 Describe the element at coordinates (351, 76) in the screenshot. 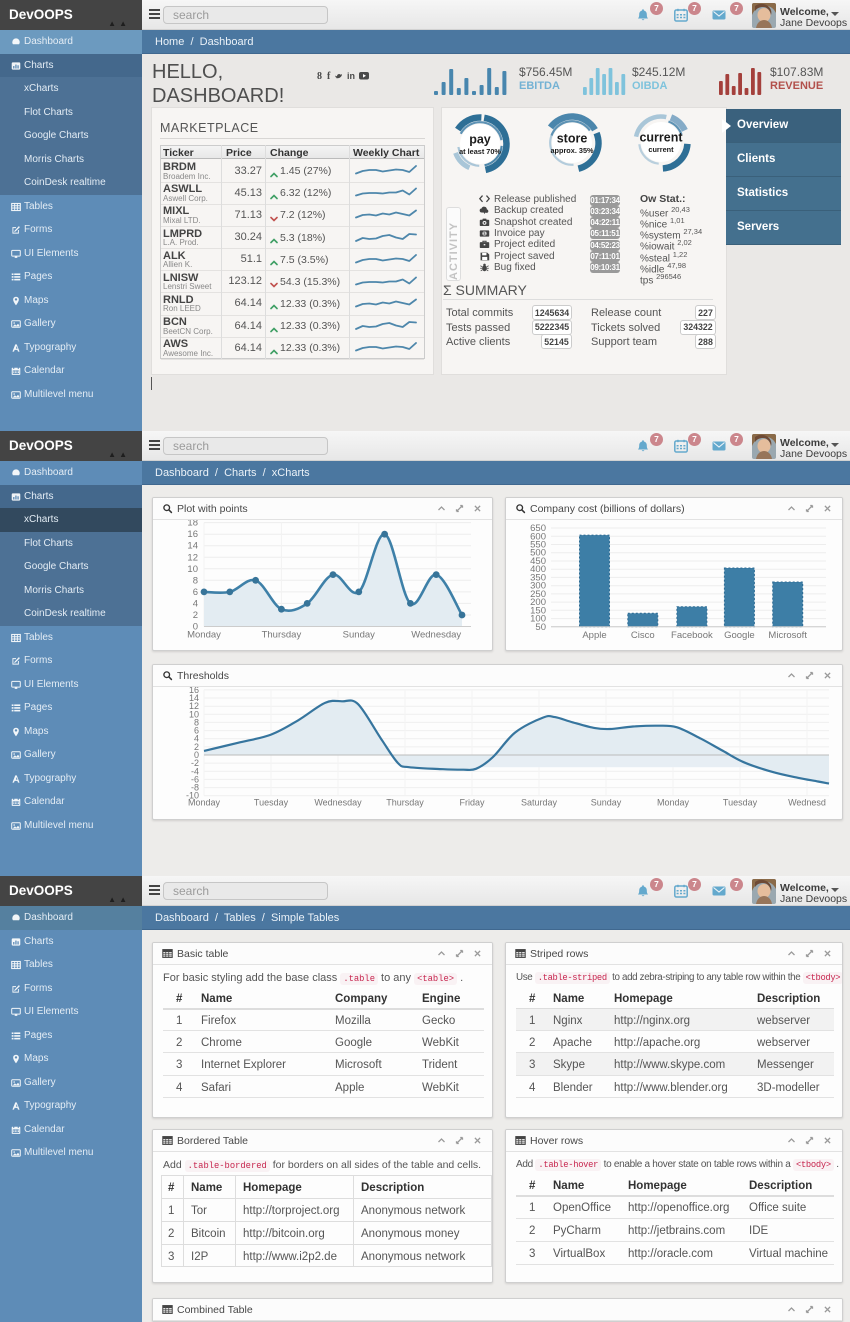

I see `svg-text: in` at that location.